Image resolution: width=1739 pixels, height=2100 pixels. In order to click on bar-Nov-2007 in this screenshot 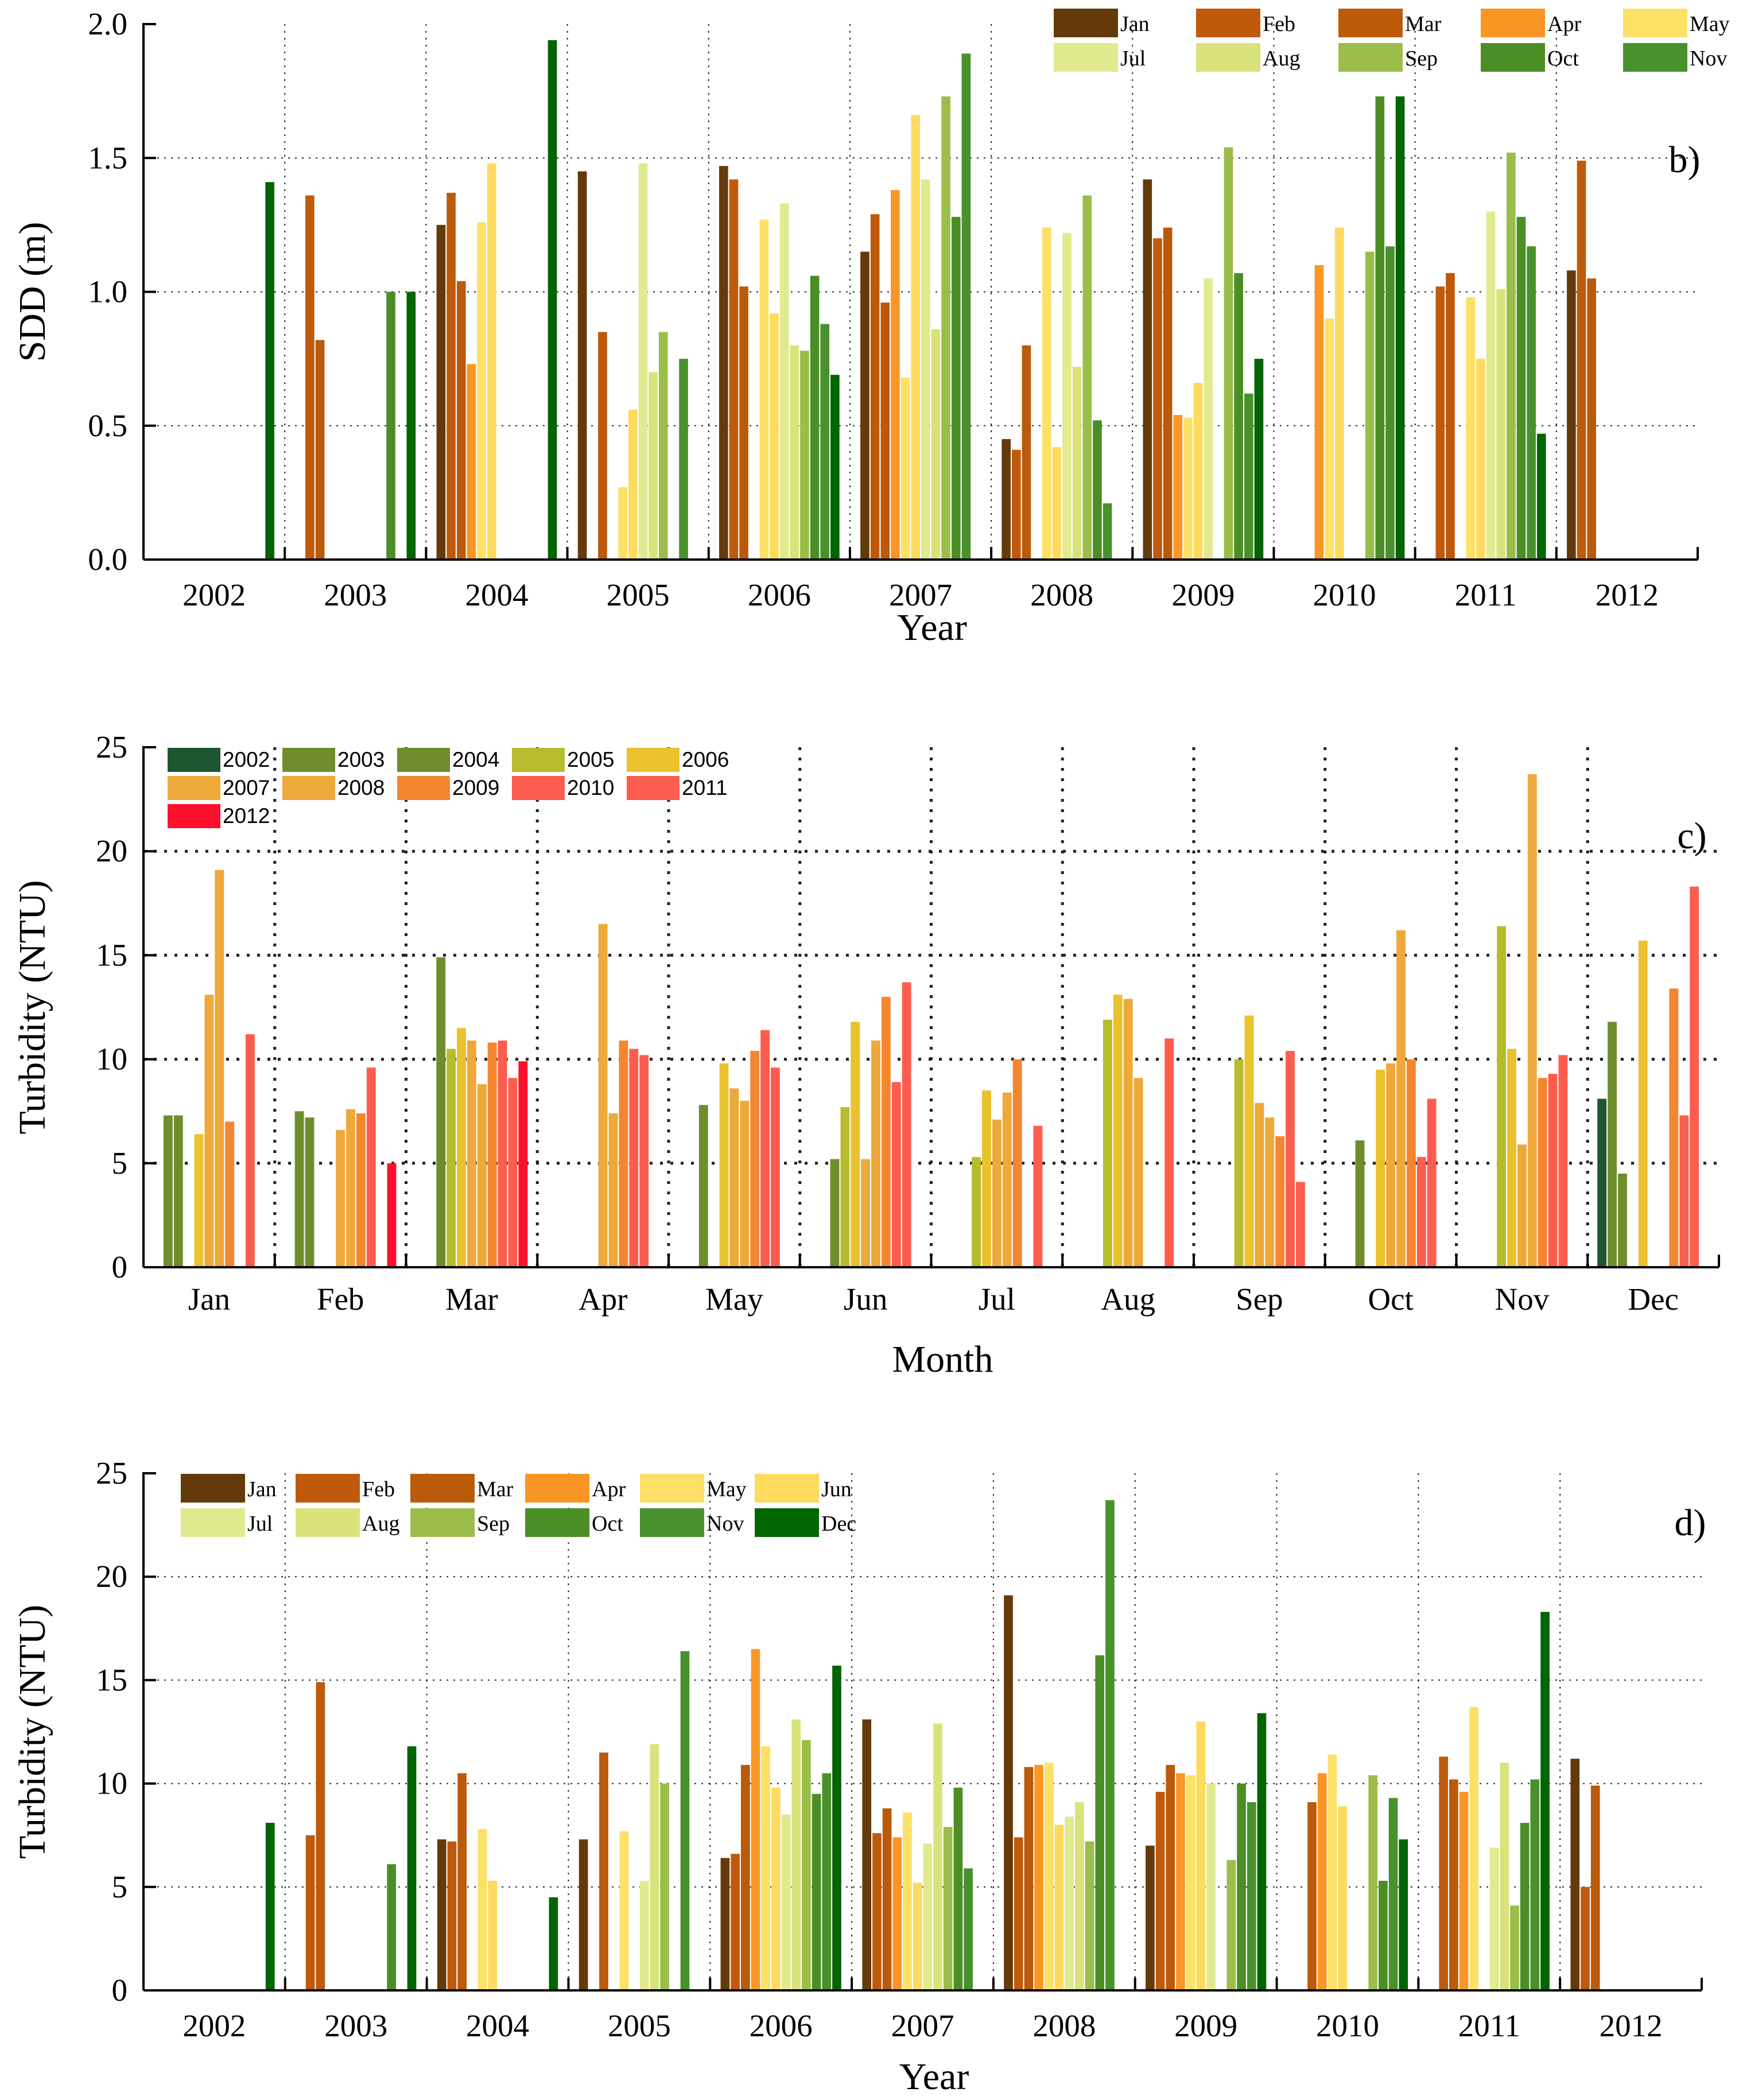, I will do `click(966, 306)`.